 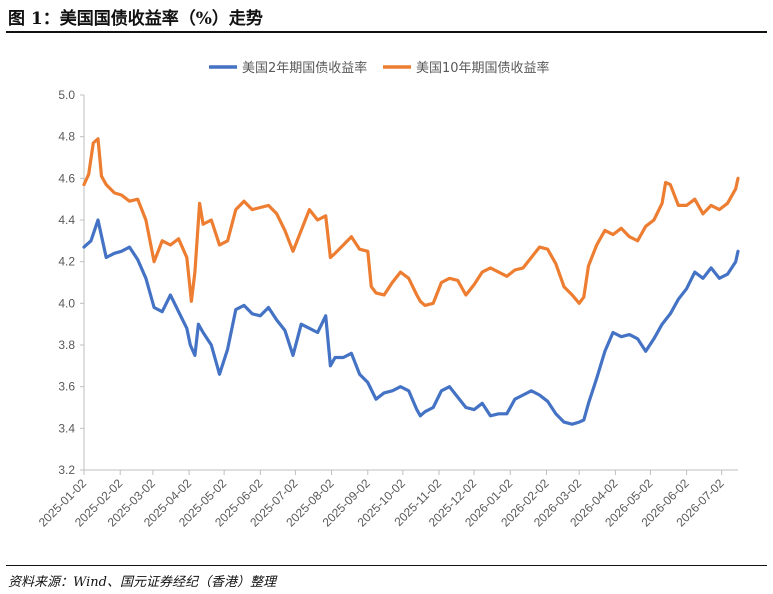 What do you see at coordinates (66, 428) in the screenshot?
I see `y-tick-label: 3.4` at bounding box center [66, 428].